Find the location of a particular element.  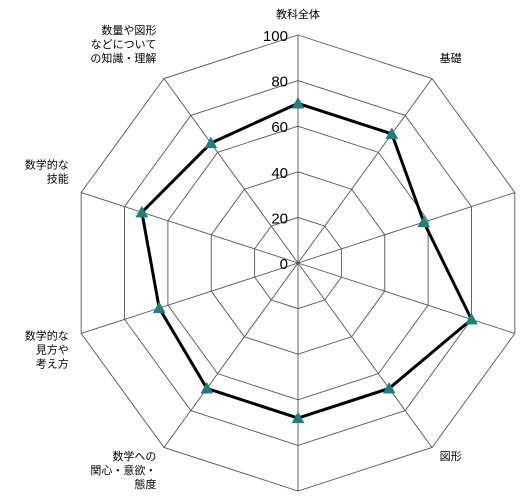

category-label: 教科全体 is located at coordinates (298, 14).